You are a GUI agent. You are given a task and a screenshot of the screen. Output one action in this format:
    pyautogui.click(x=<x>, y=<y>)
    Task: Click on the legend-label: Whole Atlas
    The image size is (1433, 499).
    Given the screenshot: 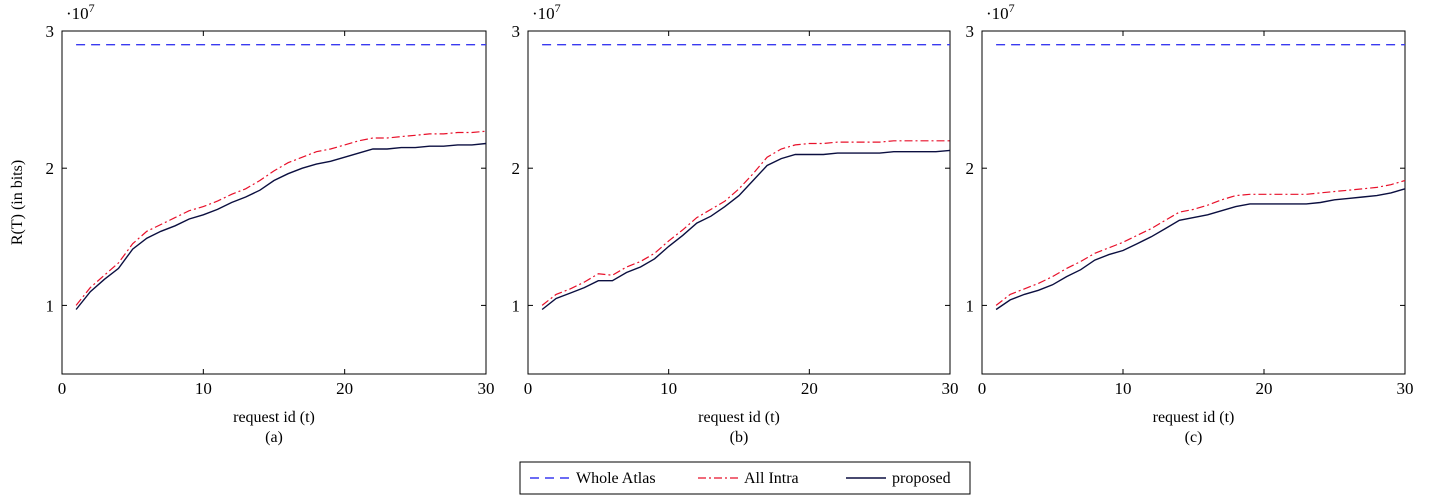 What is the action you would take?
    pyautogui.click(x=616, y=478)
    